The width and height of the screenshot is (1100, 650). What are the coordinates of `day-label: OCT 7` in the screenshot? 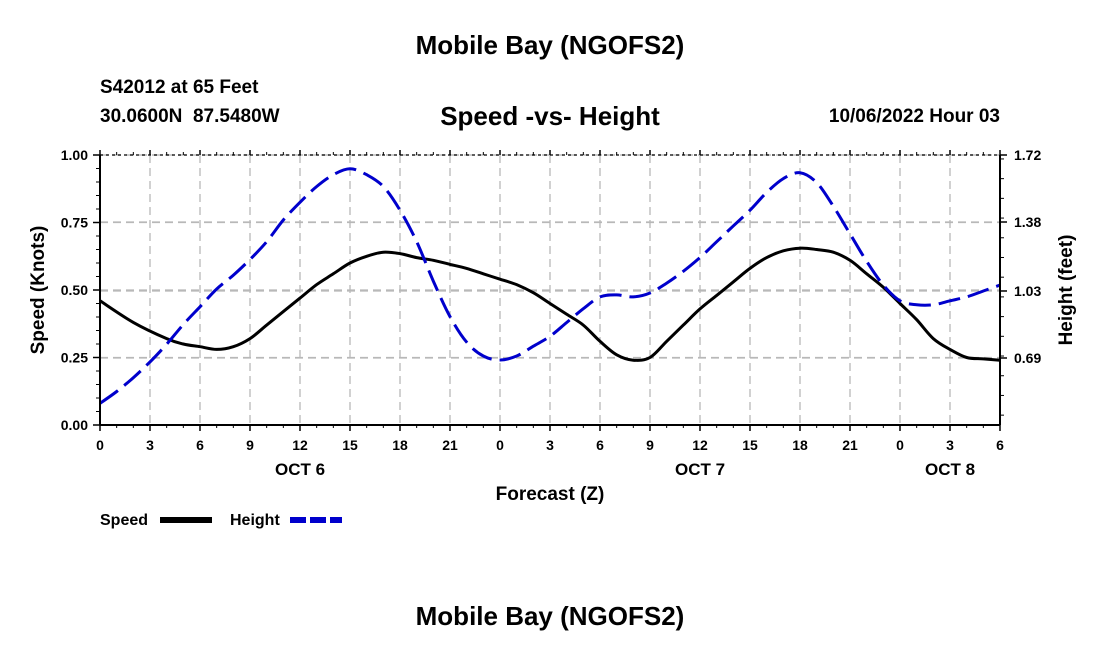 It's located at (700, 469).